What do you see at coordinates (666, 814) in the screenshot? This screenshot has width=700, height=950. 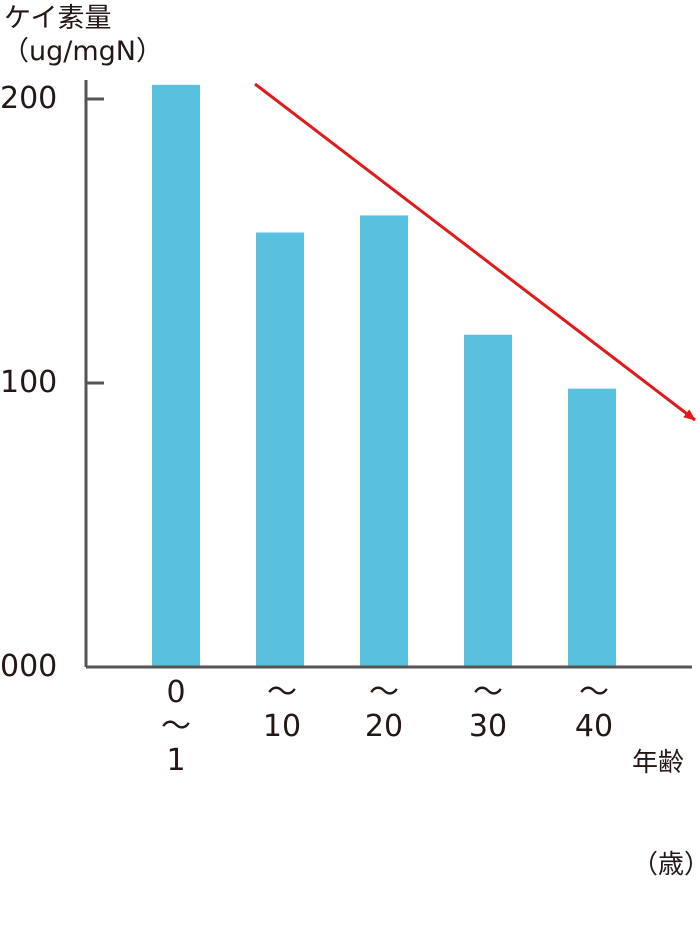 I see `x-axis-title: 年齢 （歳）` at bounding box center [666, 814].